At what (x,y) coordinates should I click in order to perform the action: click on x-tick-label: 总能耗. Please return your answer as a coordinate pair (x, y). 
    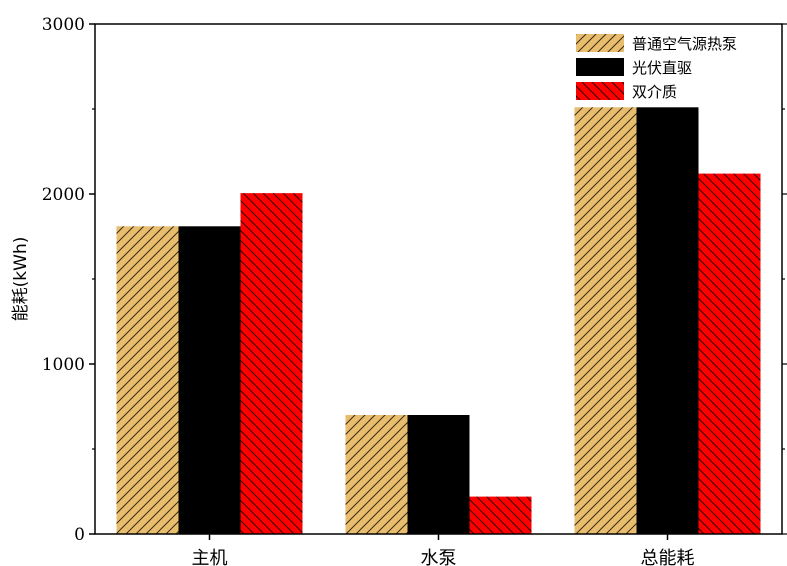
    Looking at the image, I should click on (668, 557).